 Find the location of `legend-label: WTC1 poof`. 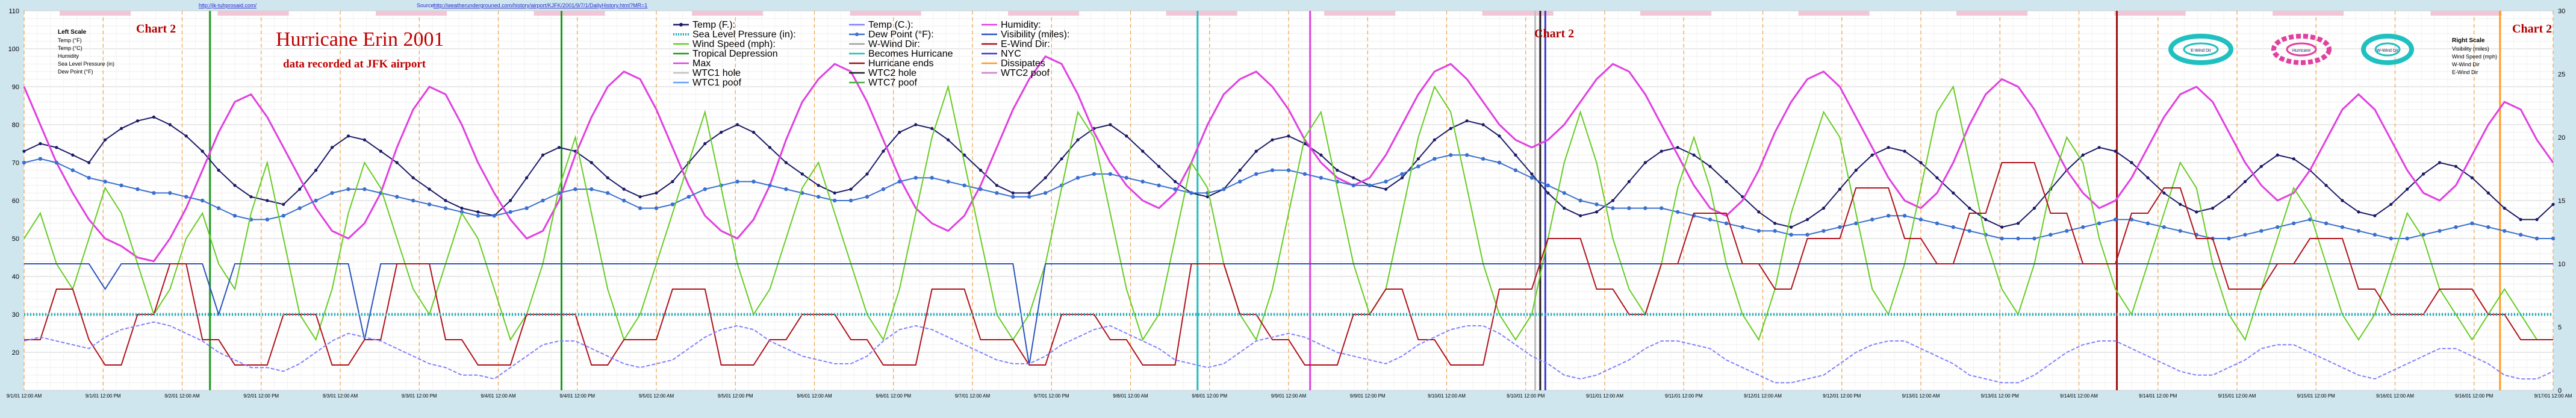

legend-label: WTC1 poof is located at coordinates (717, 83).